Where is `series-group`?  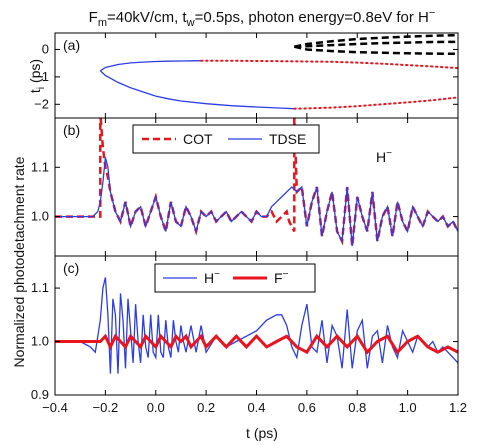
series-group is located at coordinates (278, 71).